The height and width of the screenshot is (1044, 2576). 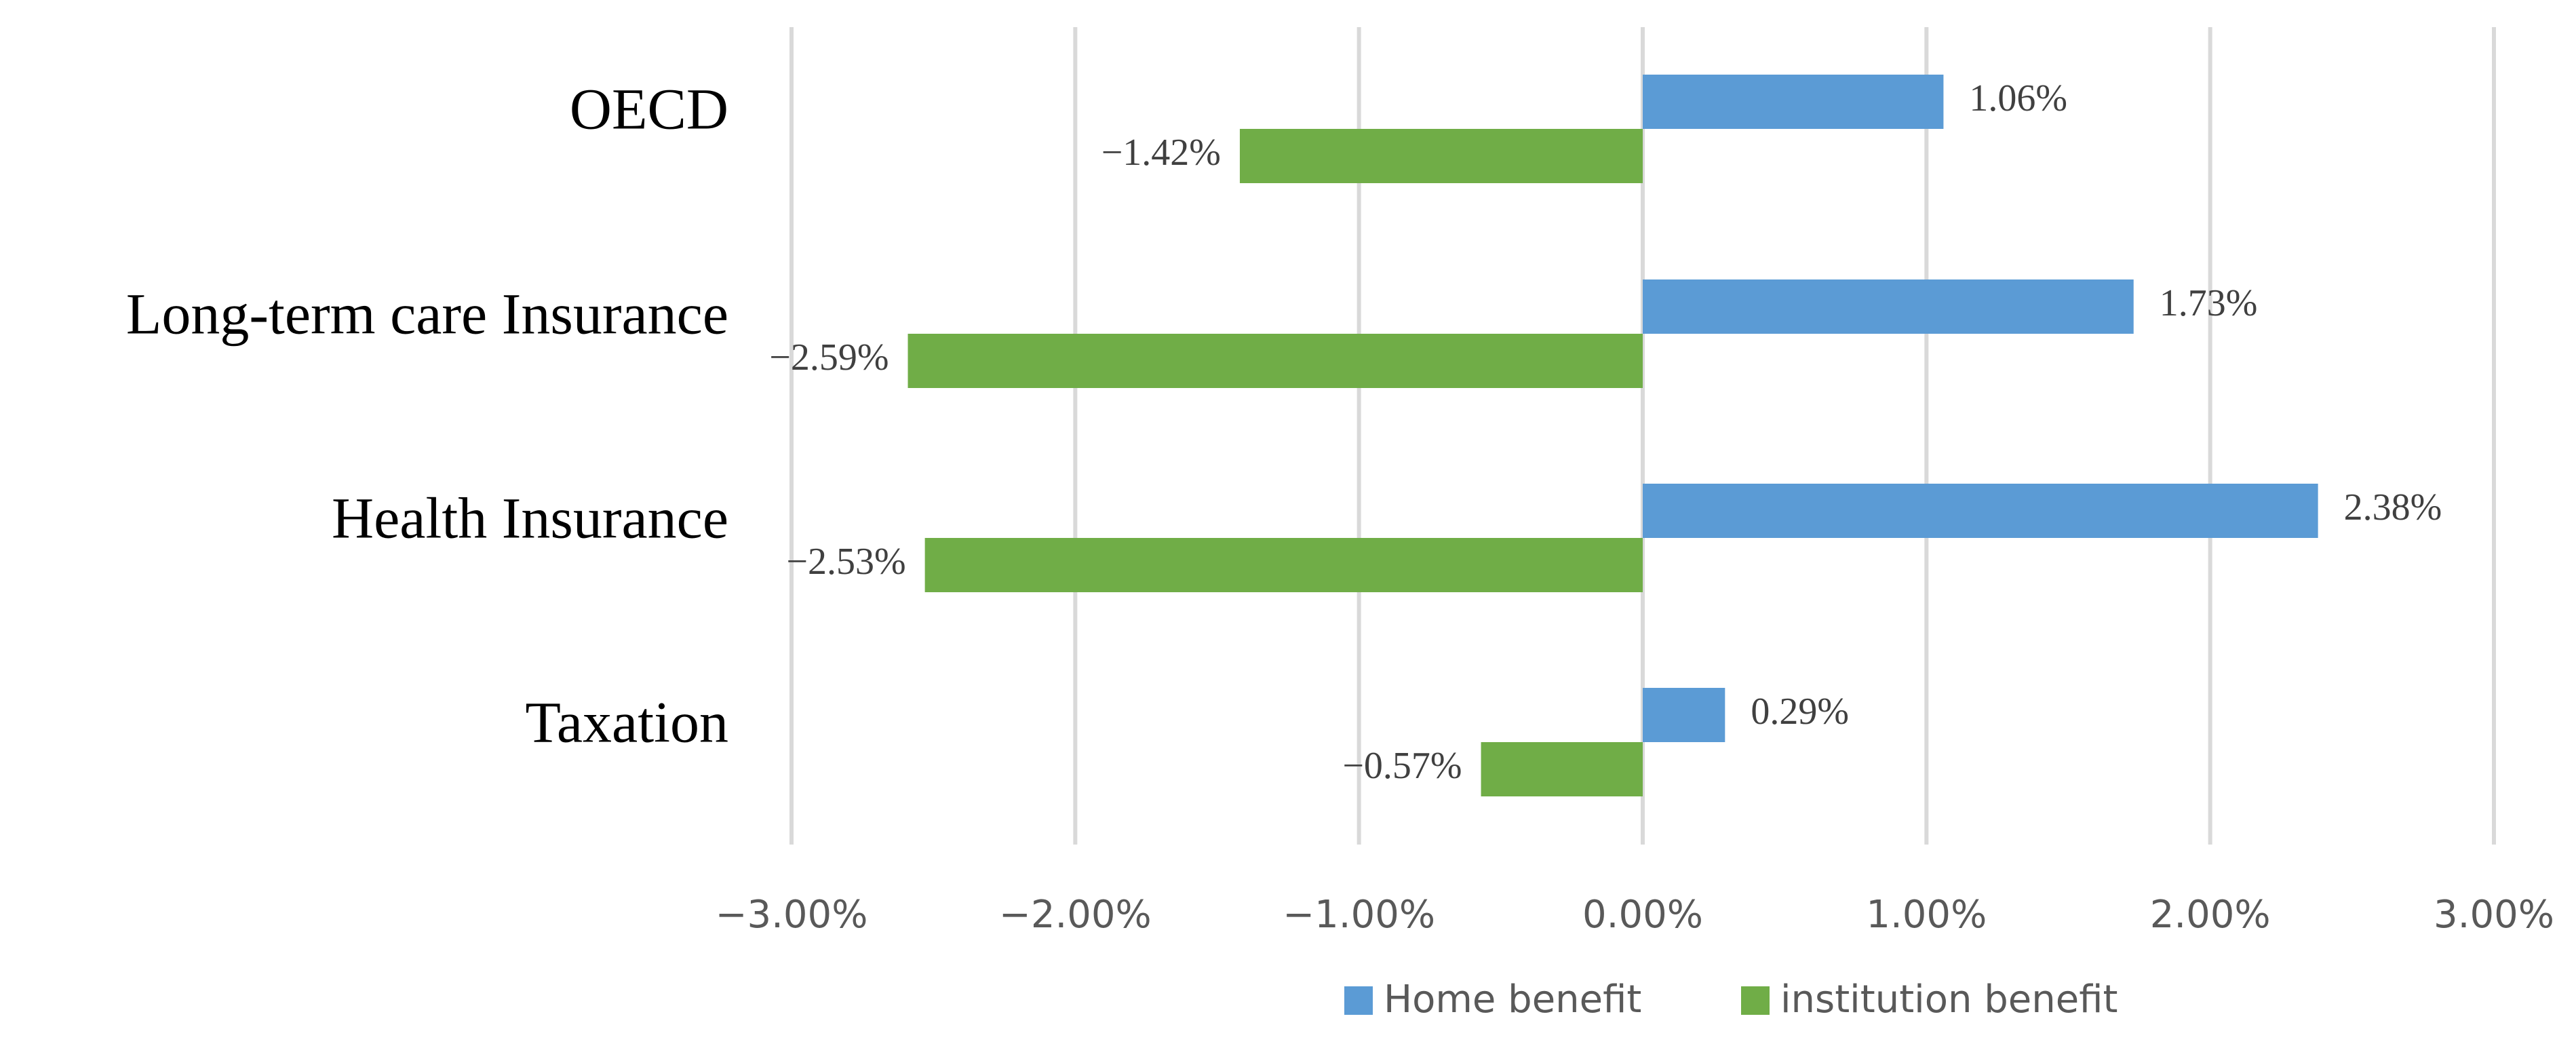 What do you see at coordinates (1731, 1000) in the screenshot?
I see `legend: Home benefit institution benefit` at bounding box center [1731, 1000].